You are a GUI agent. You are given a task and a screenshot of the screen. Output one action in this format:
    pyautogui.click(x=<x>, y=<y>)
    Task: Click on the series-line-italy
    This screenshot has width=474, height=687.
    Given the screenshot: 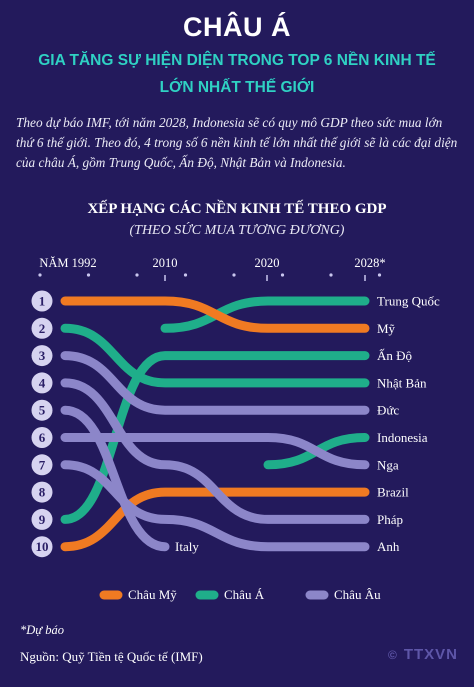 What is the action you would take?
    pyautogui.click(x=115, y=478)
    